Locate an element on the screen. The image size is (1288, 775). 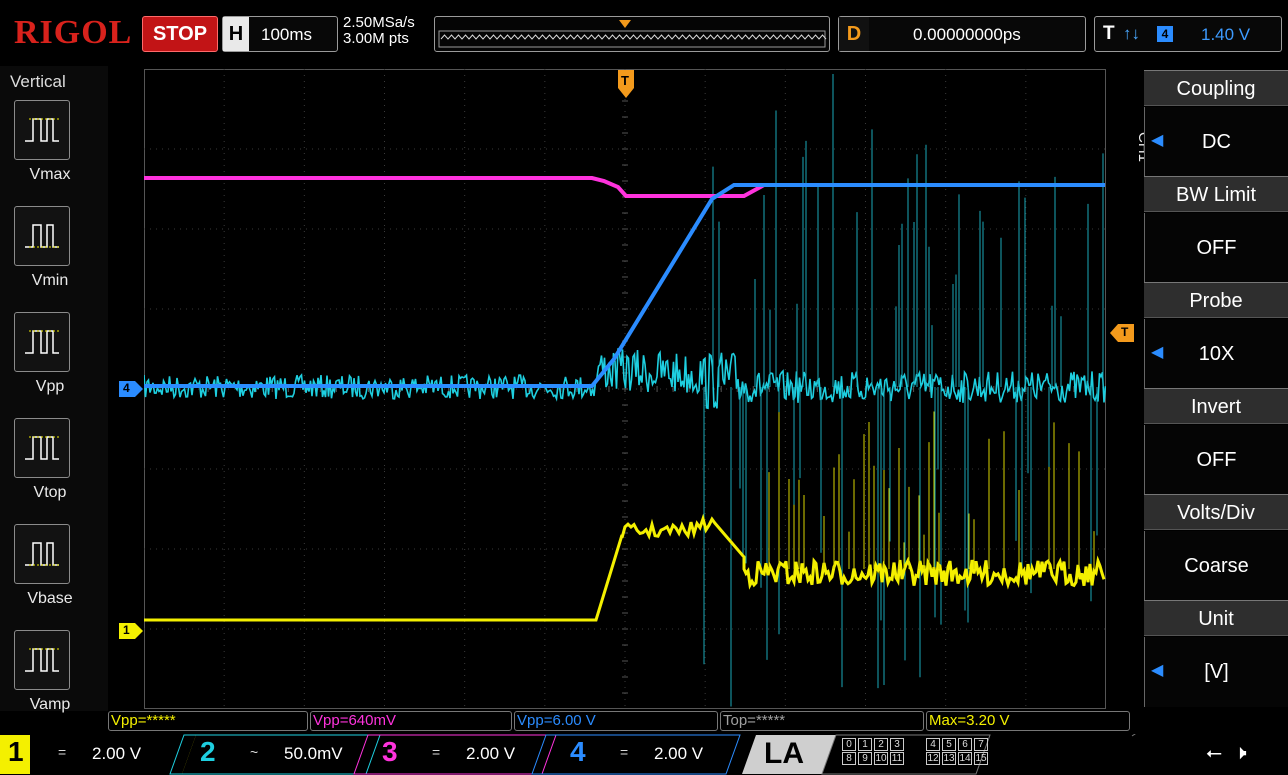
vmin-icon is located at coordinates (42, 236).